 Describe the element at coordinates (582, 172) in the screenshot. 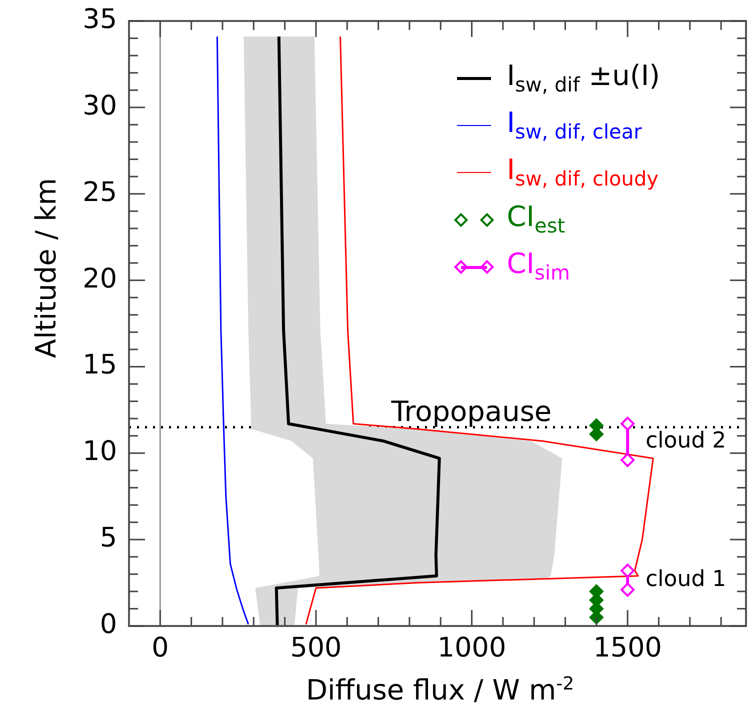

I see `legend-label: I$_{sw, dif, cloudy}$` at that location.